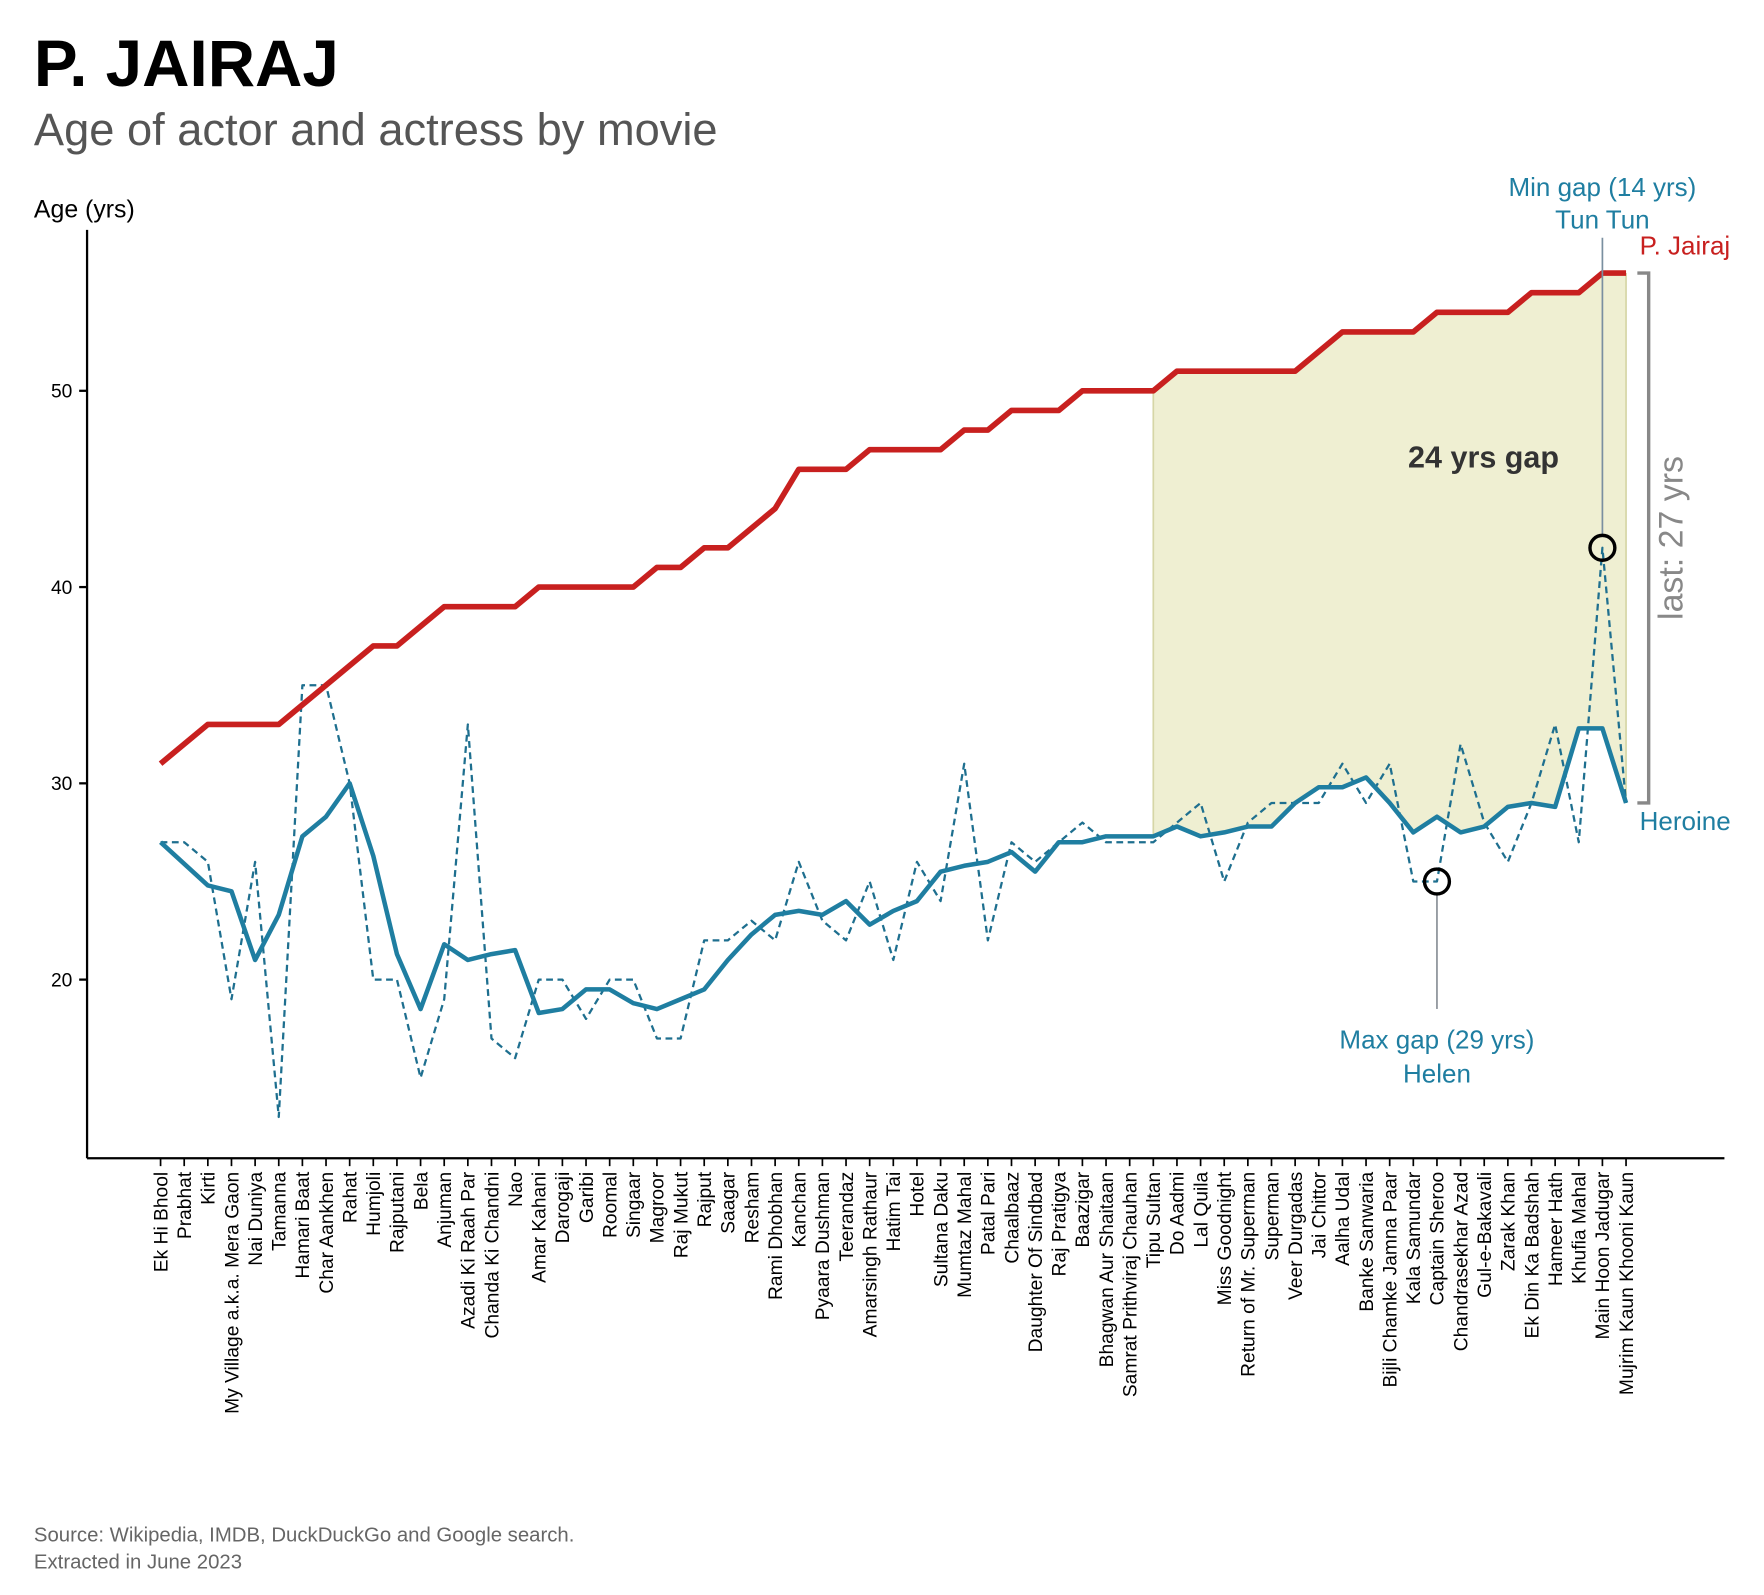  I want to click on min-gap-marker, so click(1602, 547).